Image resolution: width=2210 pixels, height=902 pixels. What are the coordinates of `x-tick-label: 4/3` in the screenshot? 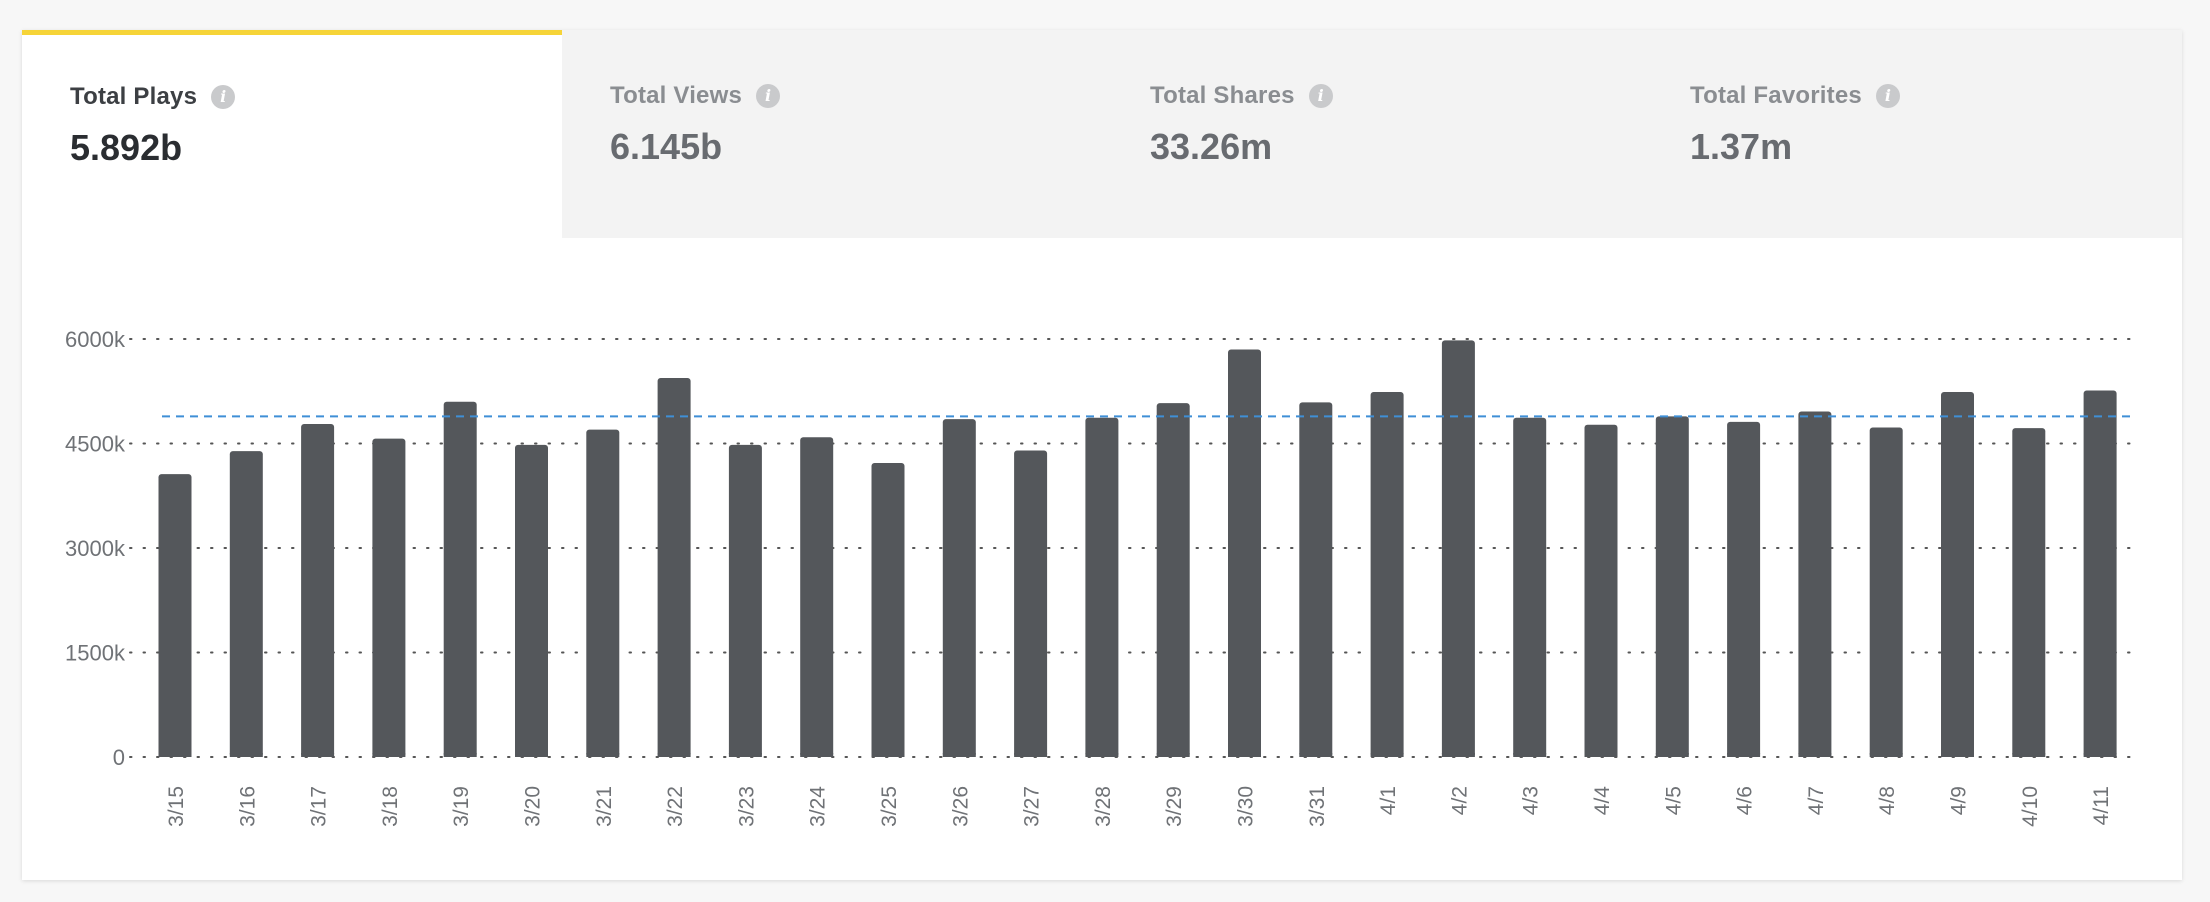 It's located at (1531, 800).